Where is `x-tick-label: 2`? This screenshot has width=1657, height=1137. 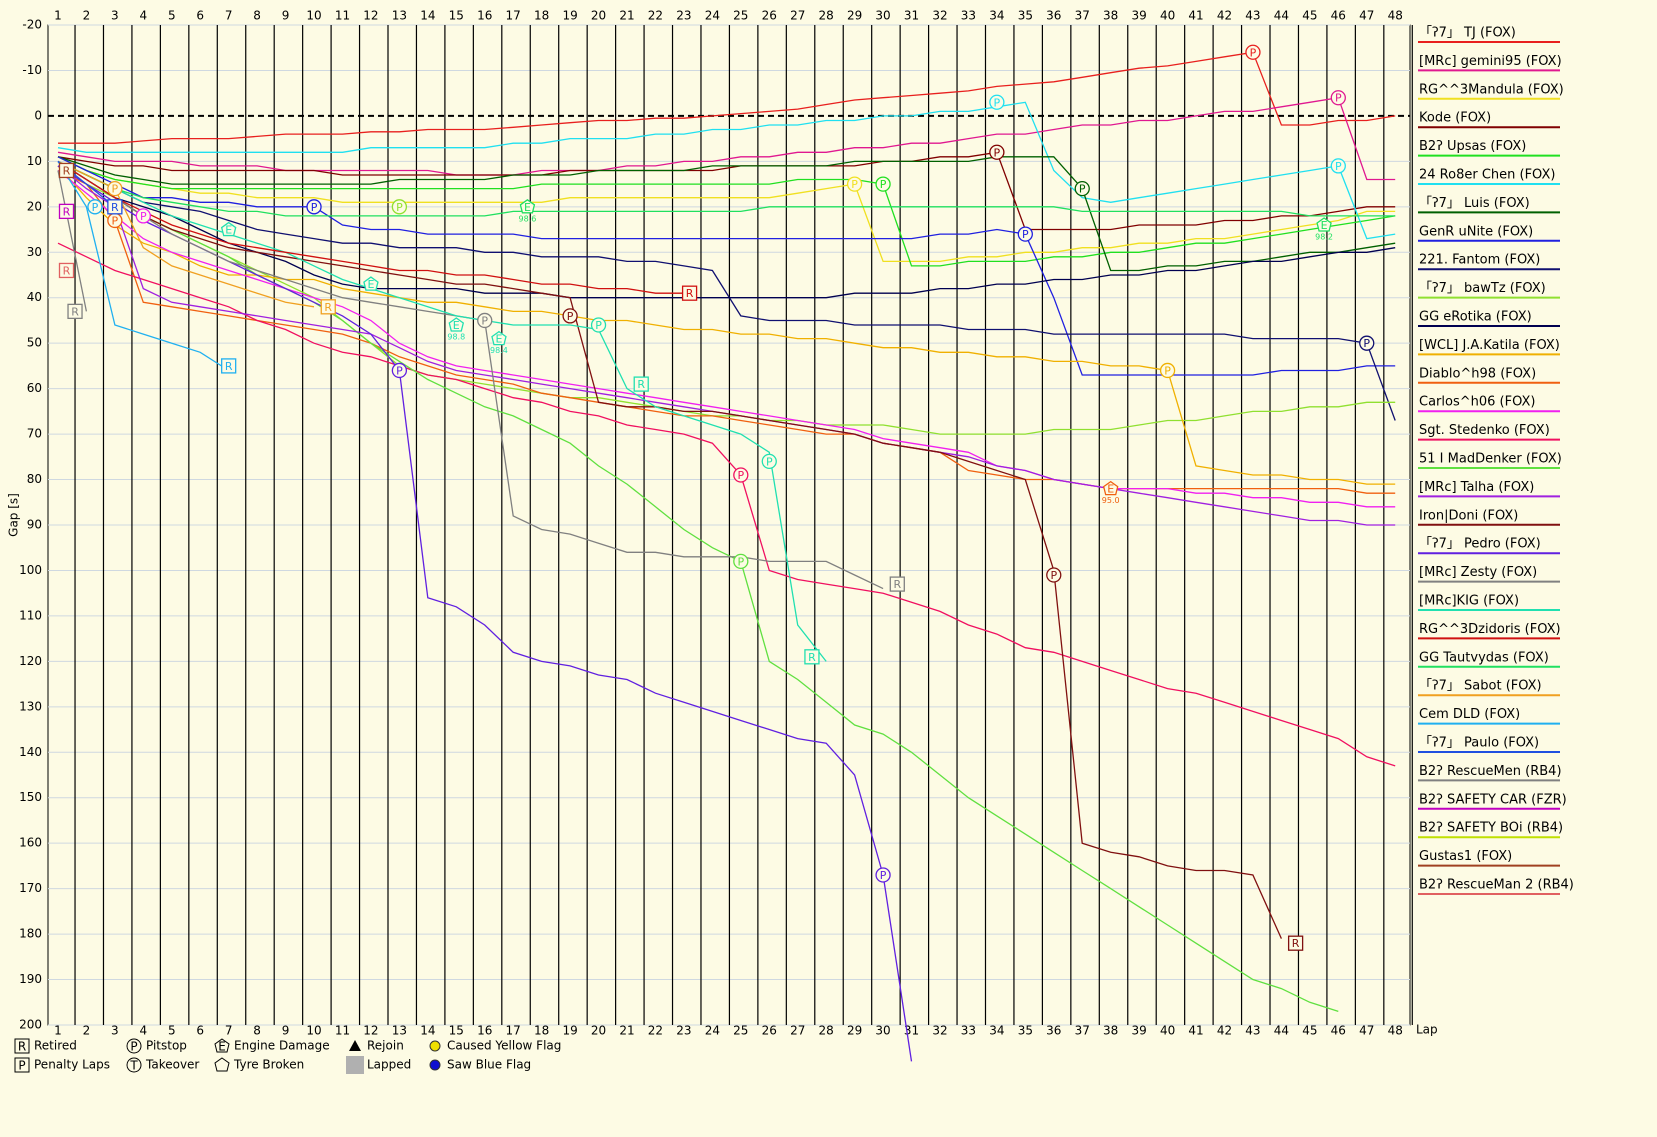
x-tick-label: 2 is located at coordinates (87, 16).